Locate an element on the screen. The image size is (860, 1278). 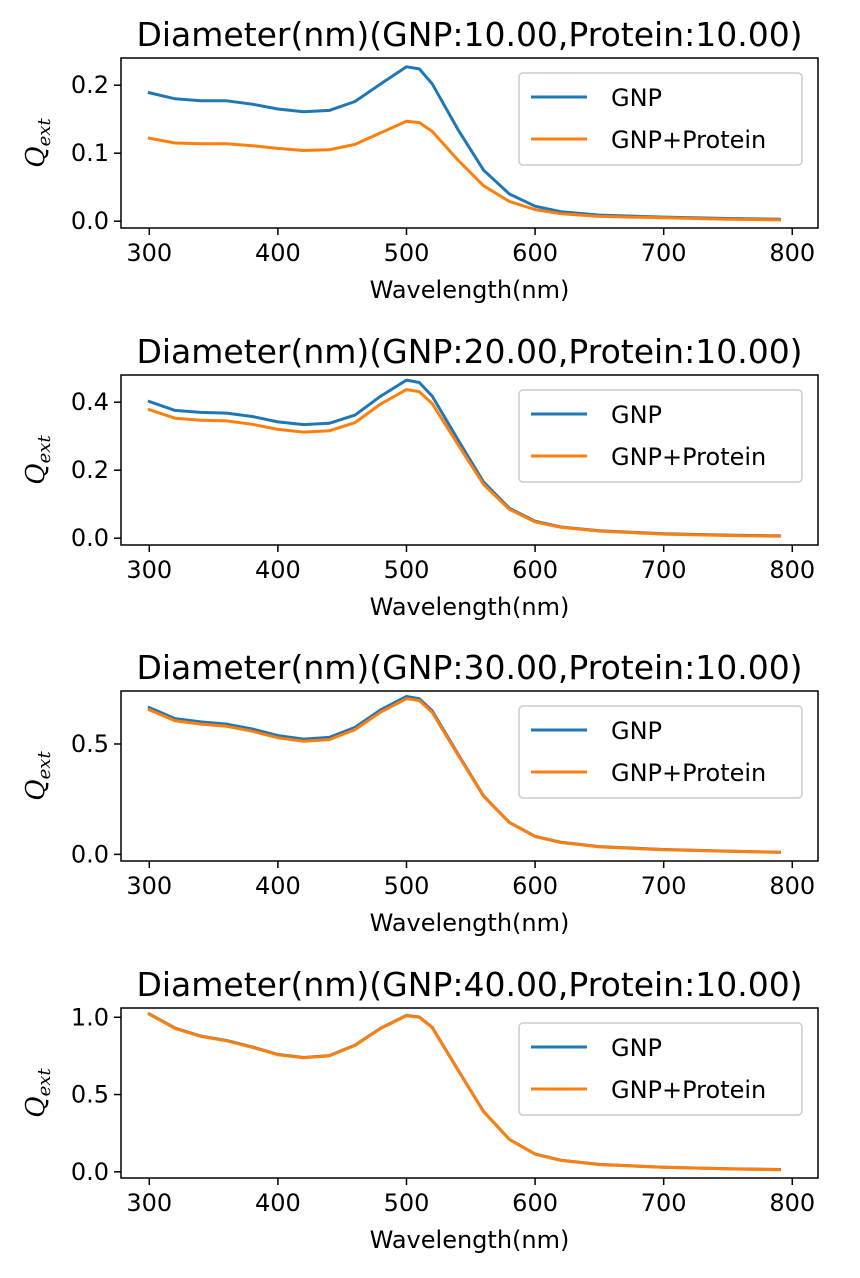
y-tick-label: 1.0 is located at coordinates (90, 1017).